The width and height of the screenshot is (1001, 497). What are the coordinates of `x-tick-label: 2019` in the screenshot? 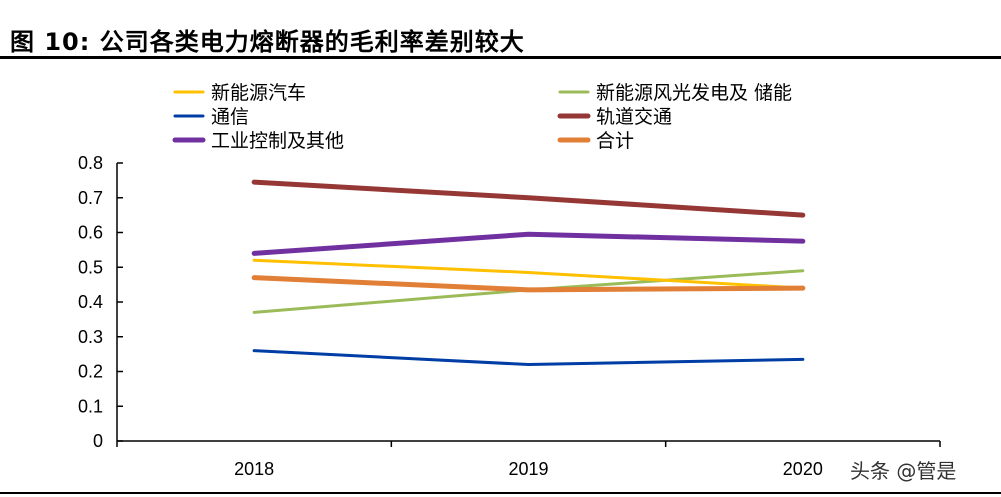 It's located at (528, 469).